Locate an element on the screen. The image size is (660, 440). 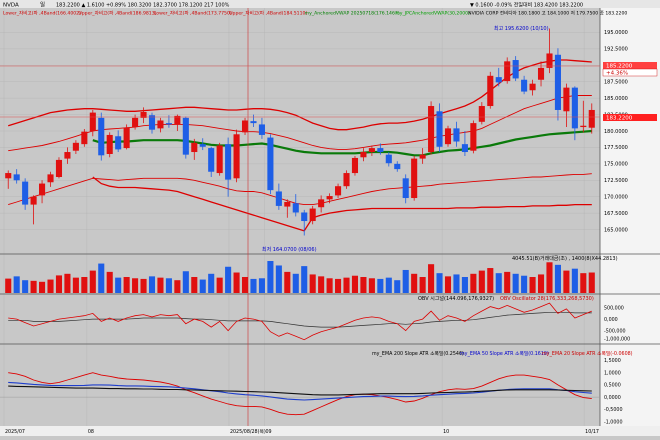
low-annotation: 최저 164.0700 (08/06) is located at coordinates (289, 249).